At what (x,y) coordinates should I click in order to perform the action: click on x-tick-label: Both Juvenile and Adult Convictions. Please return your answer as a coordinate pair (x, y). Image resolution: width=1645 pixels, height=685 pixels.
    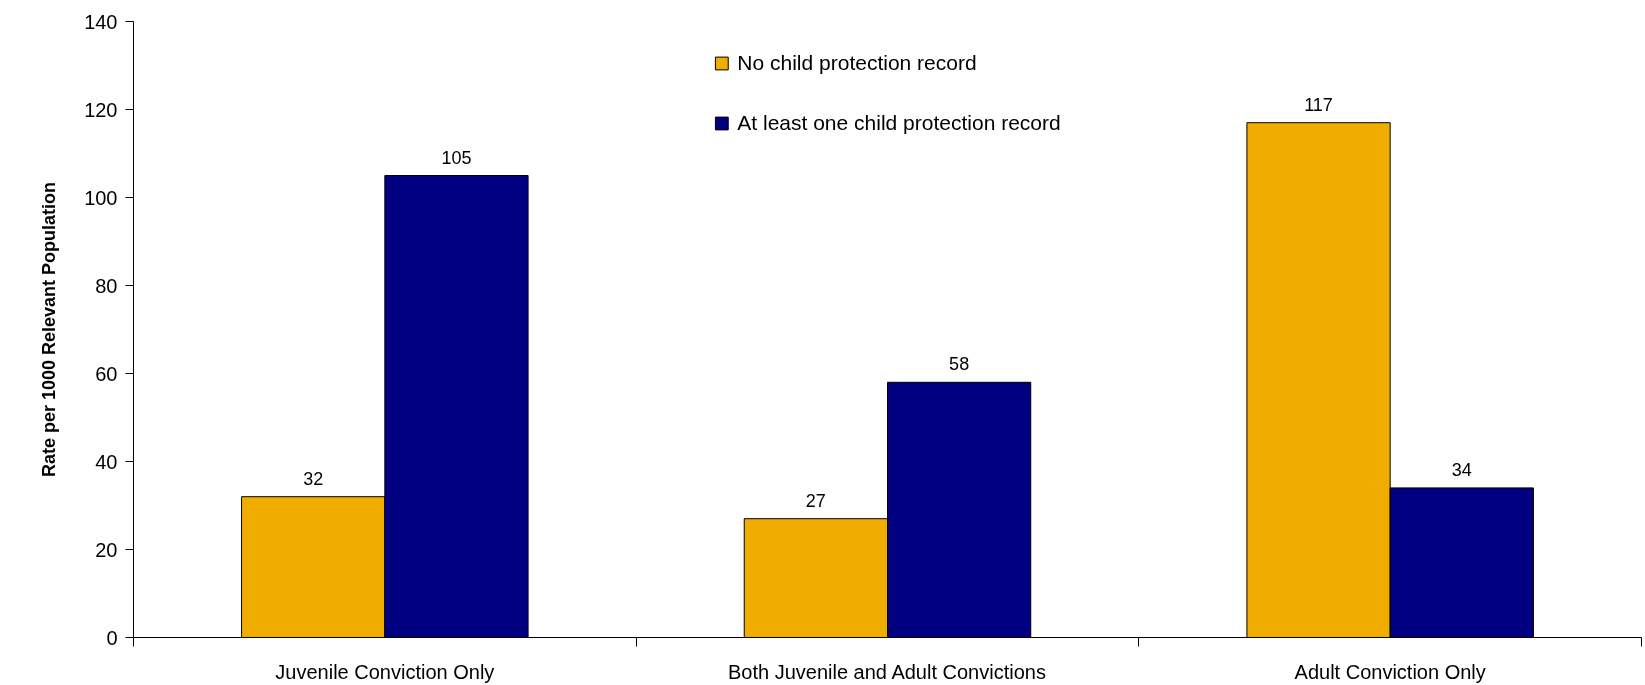
    Looking at the image, I should click on (886, 671).